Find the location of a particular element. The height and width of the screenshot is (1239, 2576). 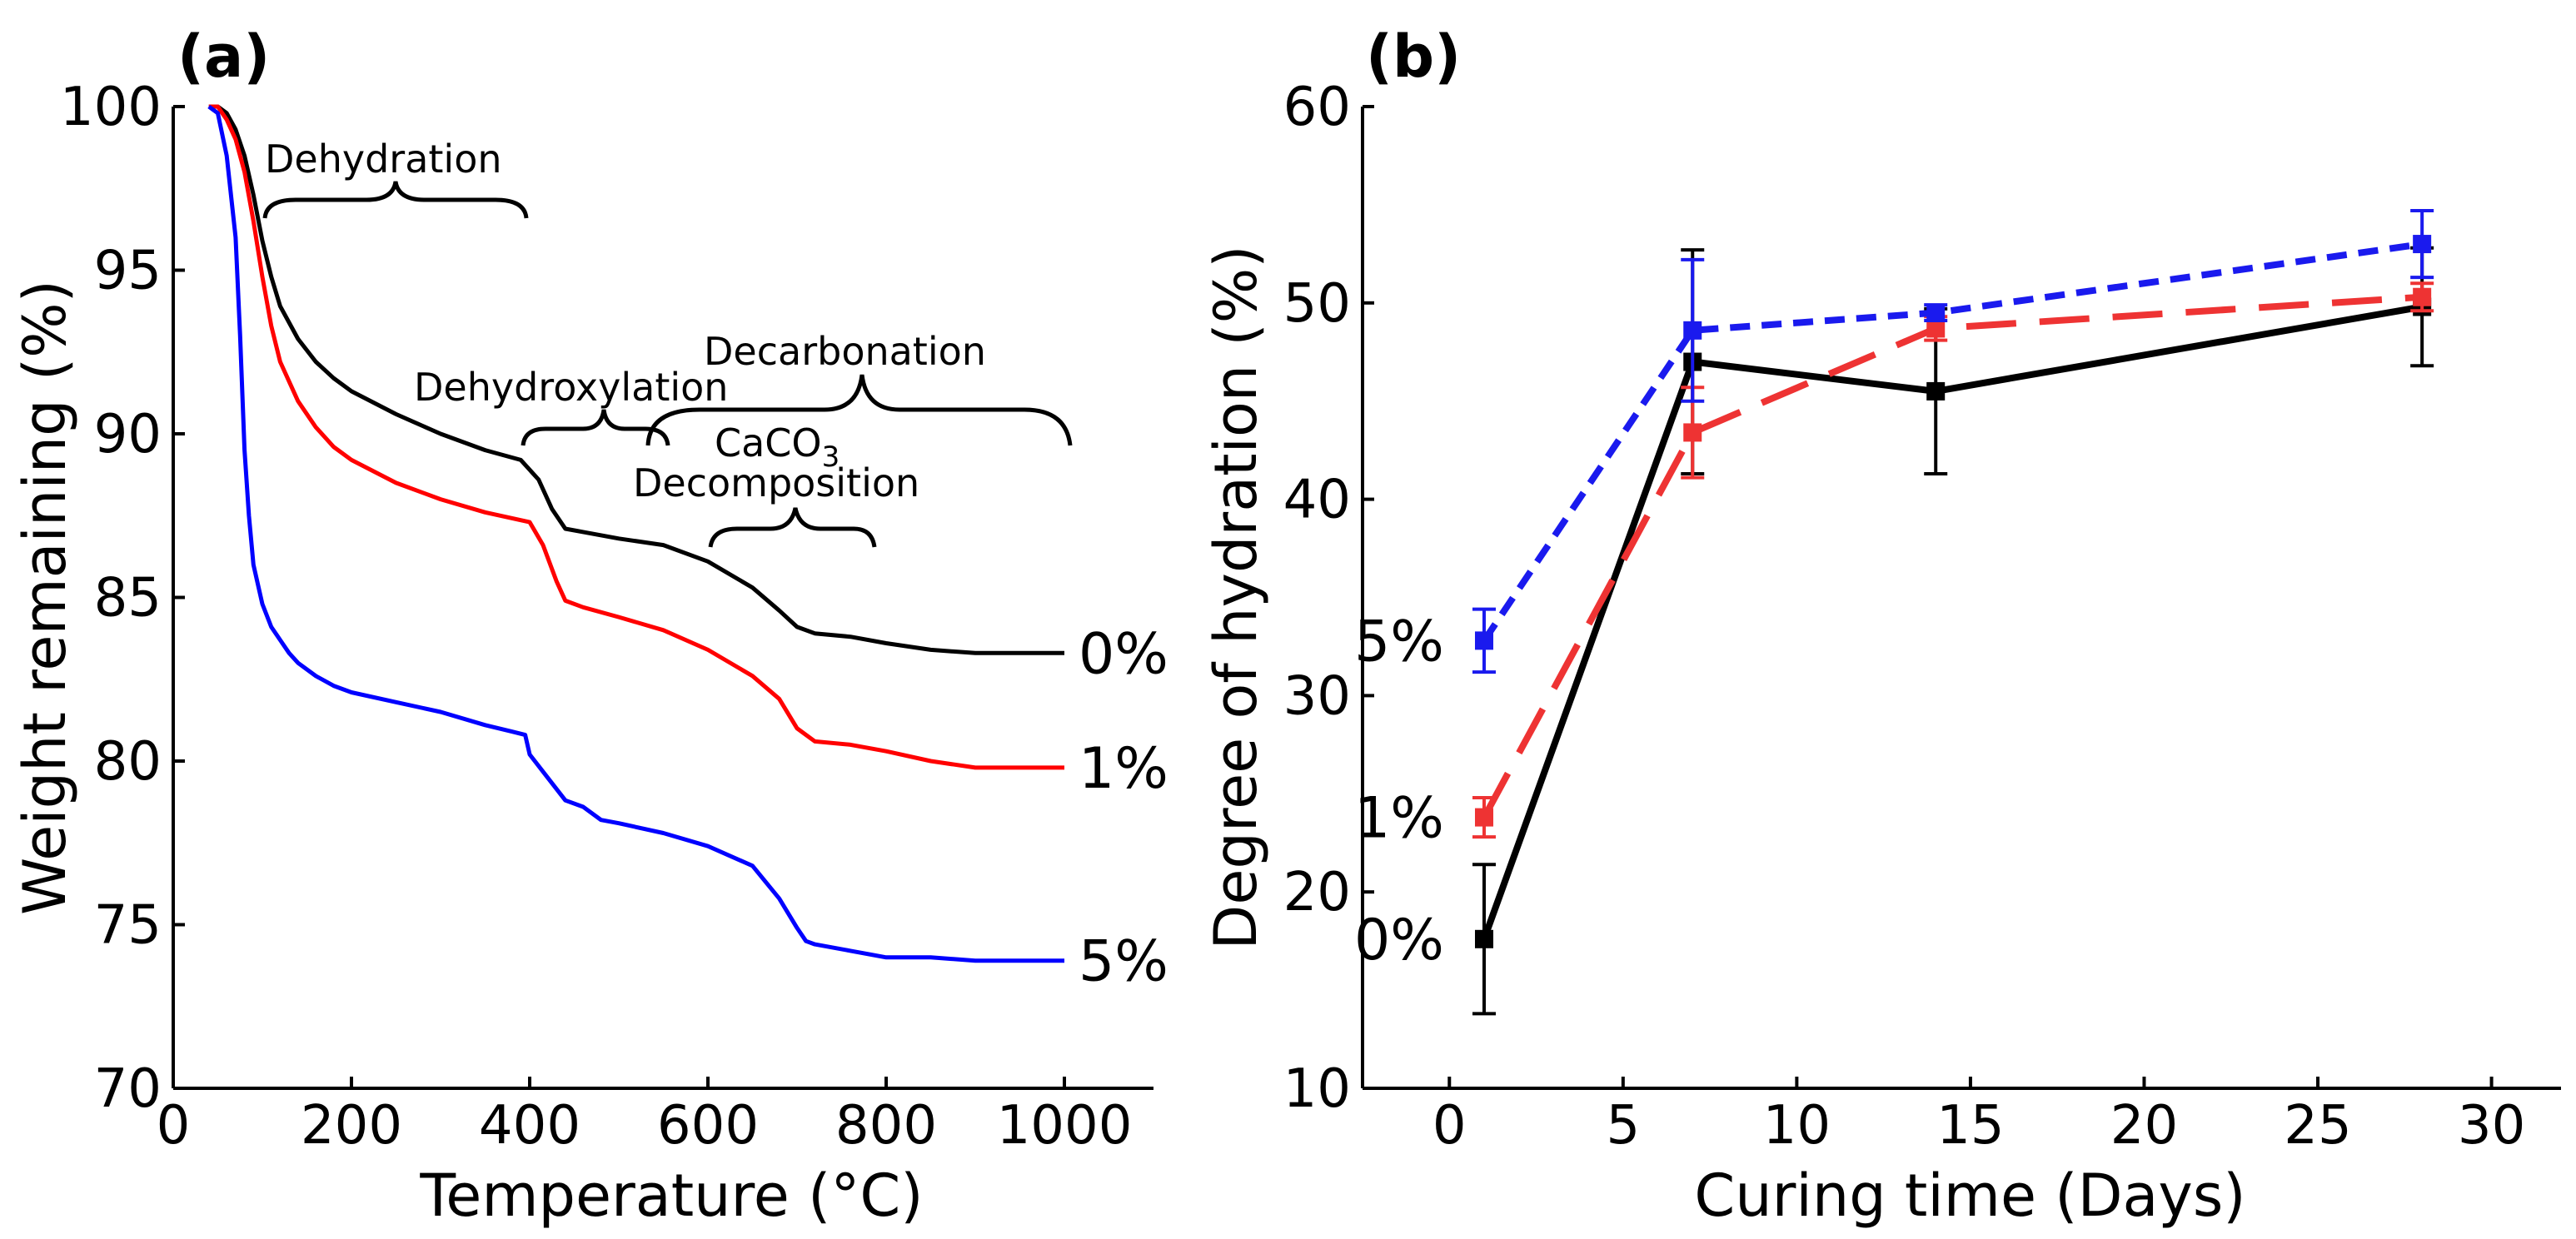

decarbonation-brace is located at coordinates (859, 410).